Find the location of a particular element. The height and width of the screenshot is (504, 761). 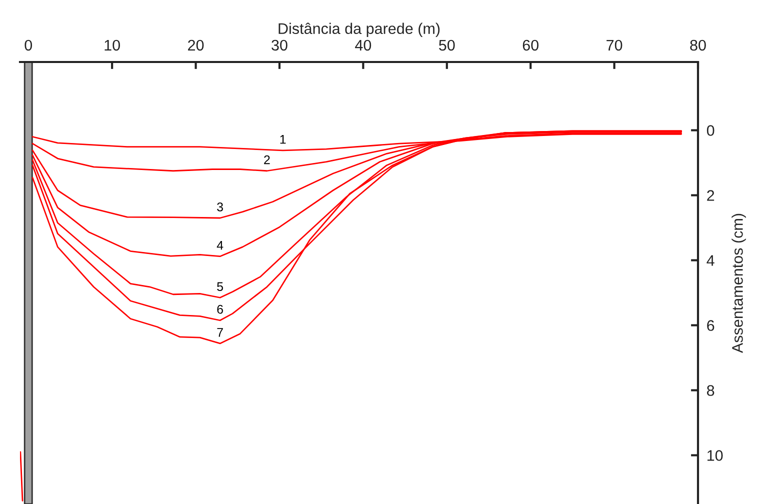

x-axis-title: Distância da parede (m) is located at coordinates (359, 30).